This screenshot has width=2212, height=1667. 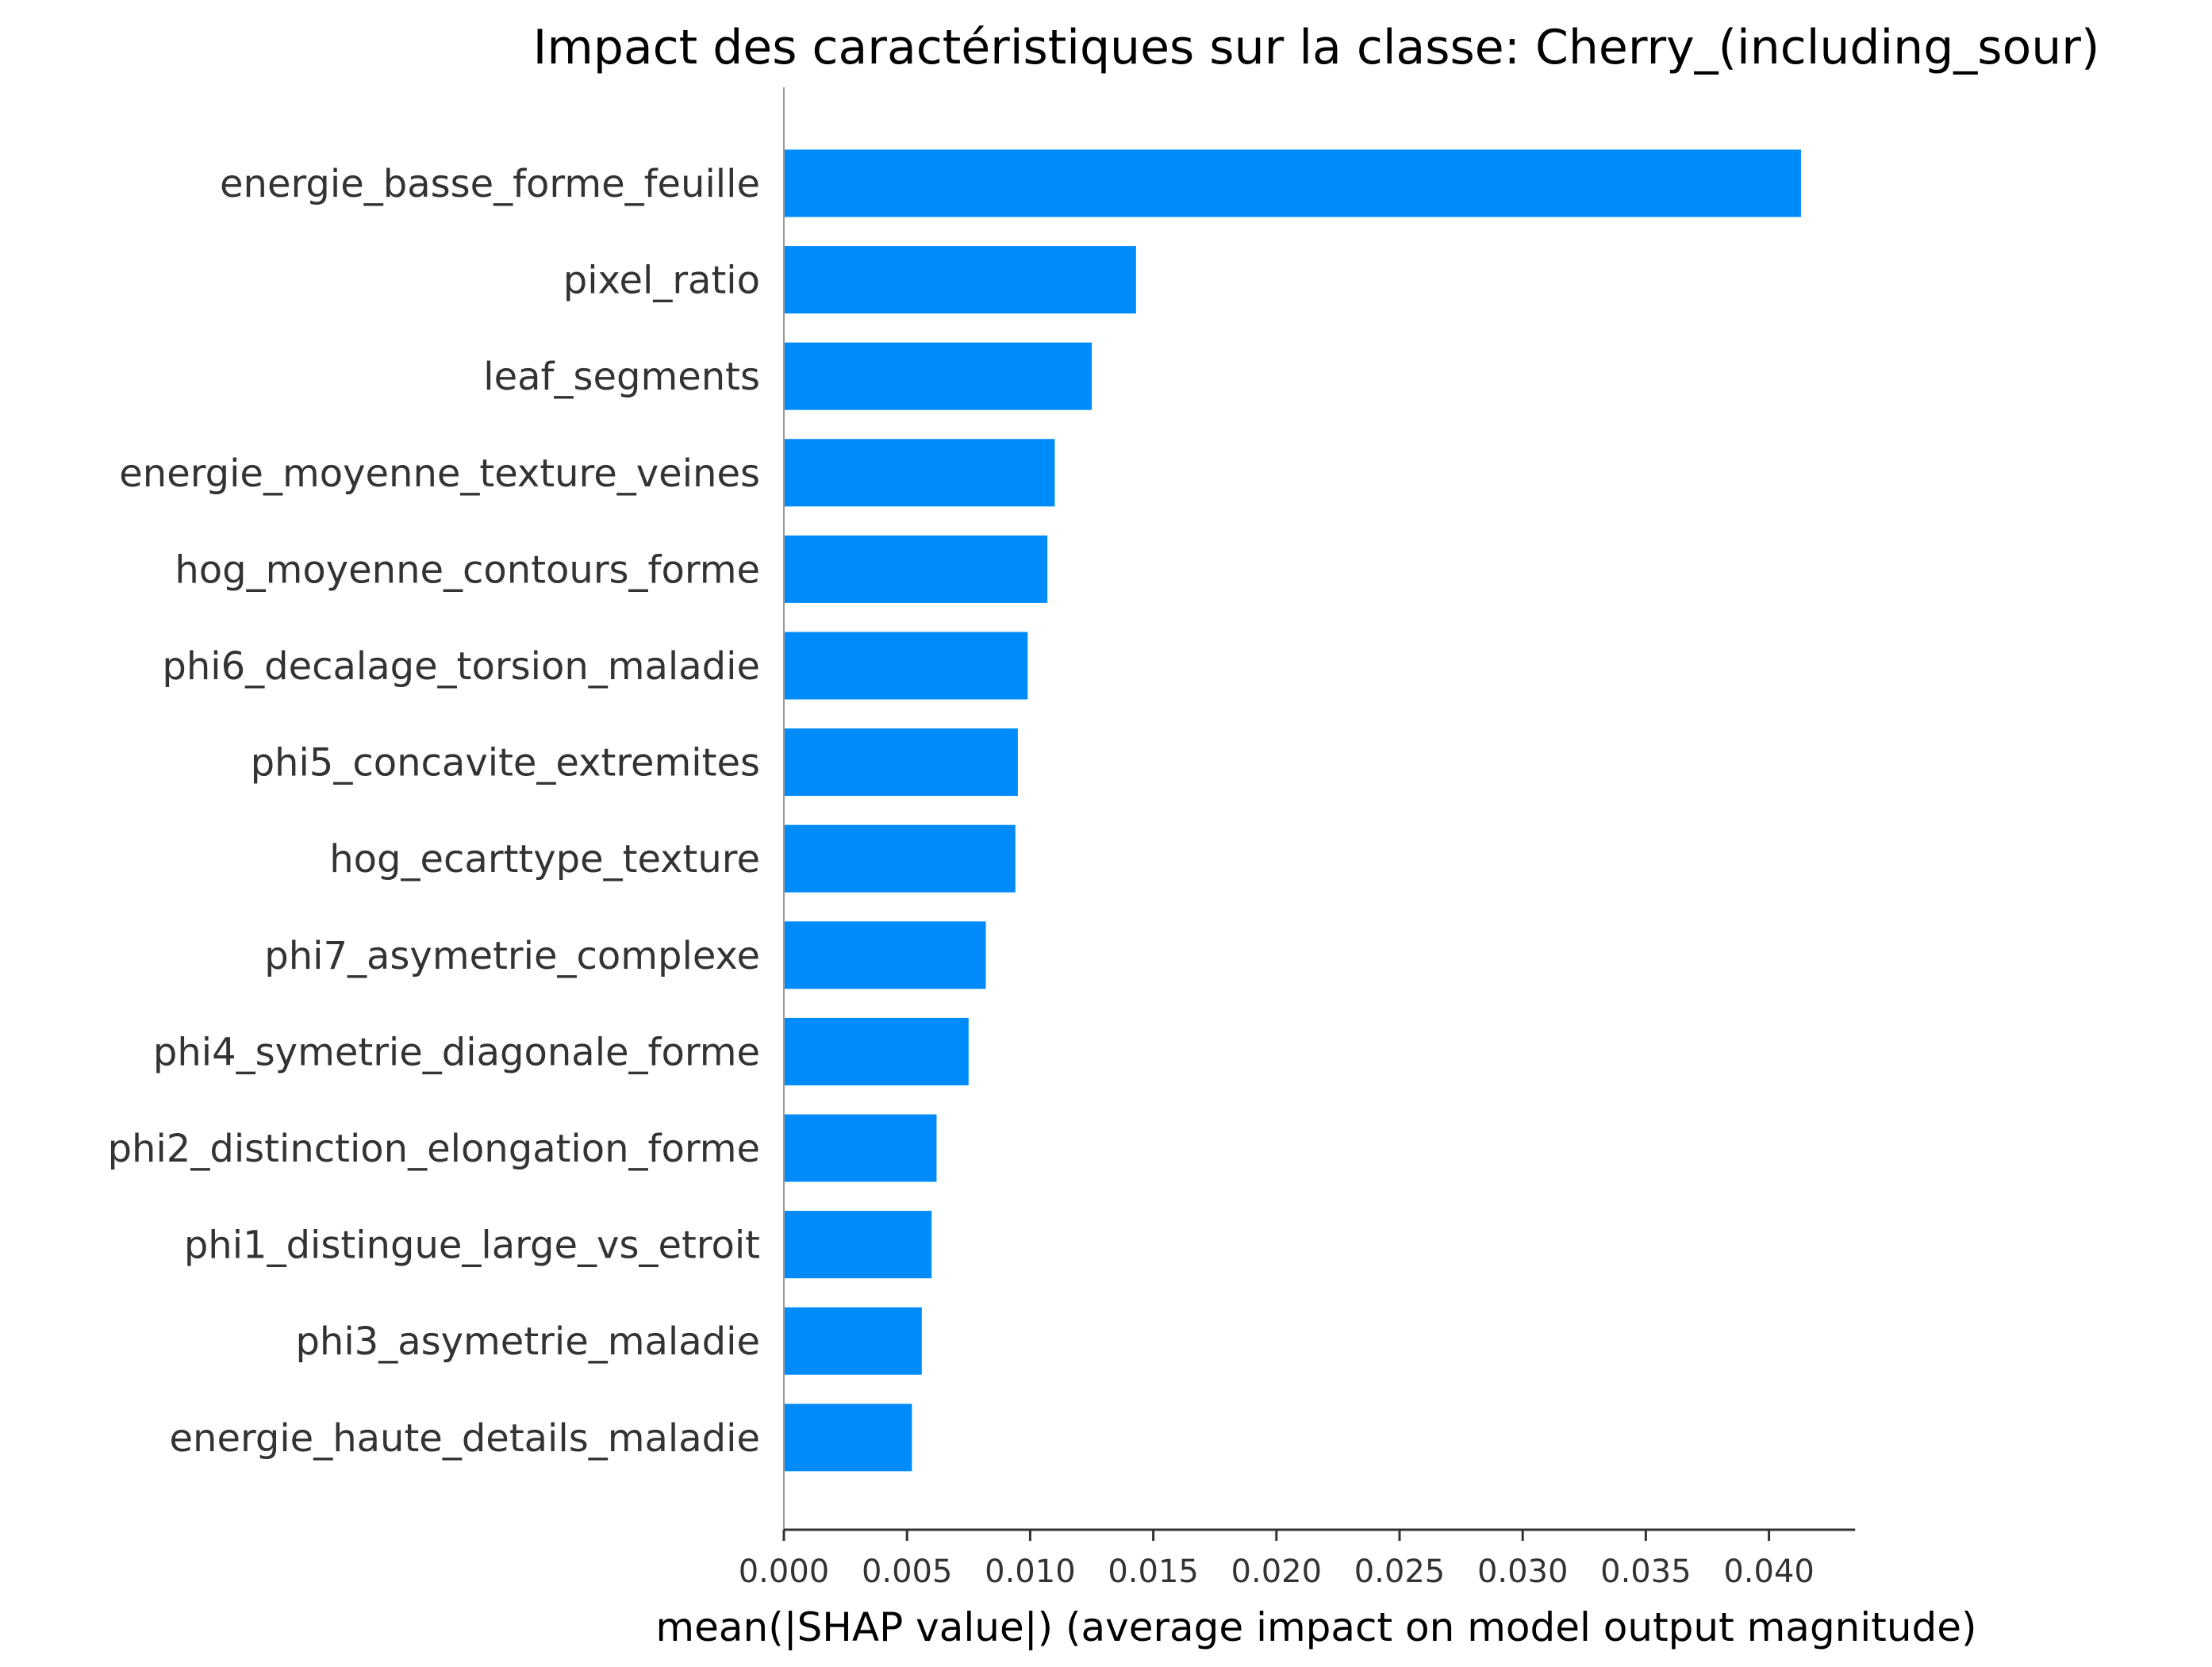 I want to click on x-tick-label: 0.035, so click(x=1646, y=1572).